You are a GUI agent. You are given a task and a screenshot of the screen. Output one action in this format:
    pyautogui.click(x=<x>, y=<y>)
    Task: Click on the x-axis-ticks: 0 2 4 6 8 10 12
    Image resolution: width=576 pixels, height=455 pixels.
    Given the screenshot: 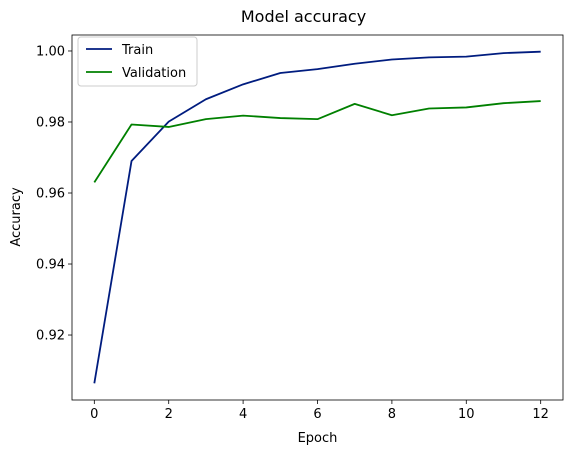 What is the action you would take?
    pyautogui.click(x=319, y=411)
    